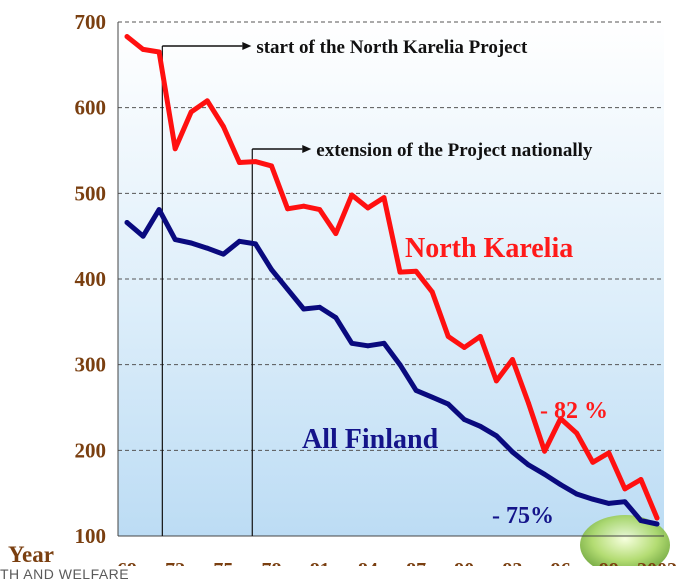  Describe the element at coordinates (574, 411) in the screenshot. I see `change-label-north-karelia: - 82 %` at that location.